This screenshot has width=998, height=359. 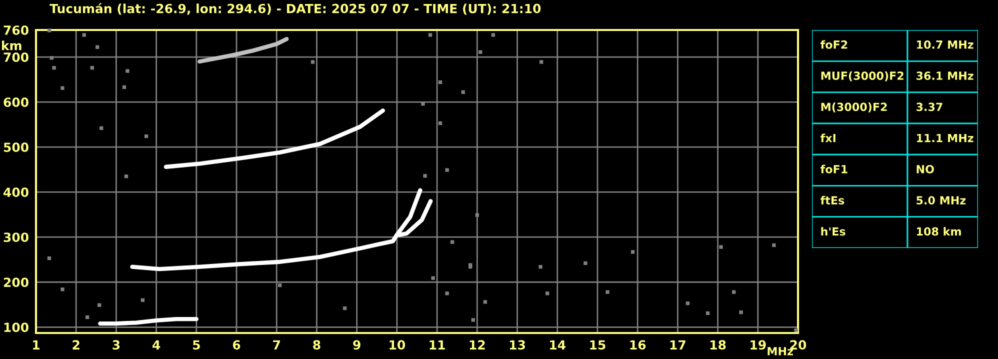 I want to click on text: MUF(3000)F2, so click(x=862, y=76).